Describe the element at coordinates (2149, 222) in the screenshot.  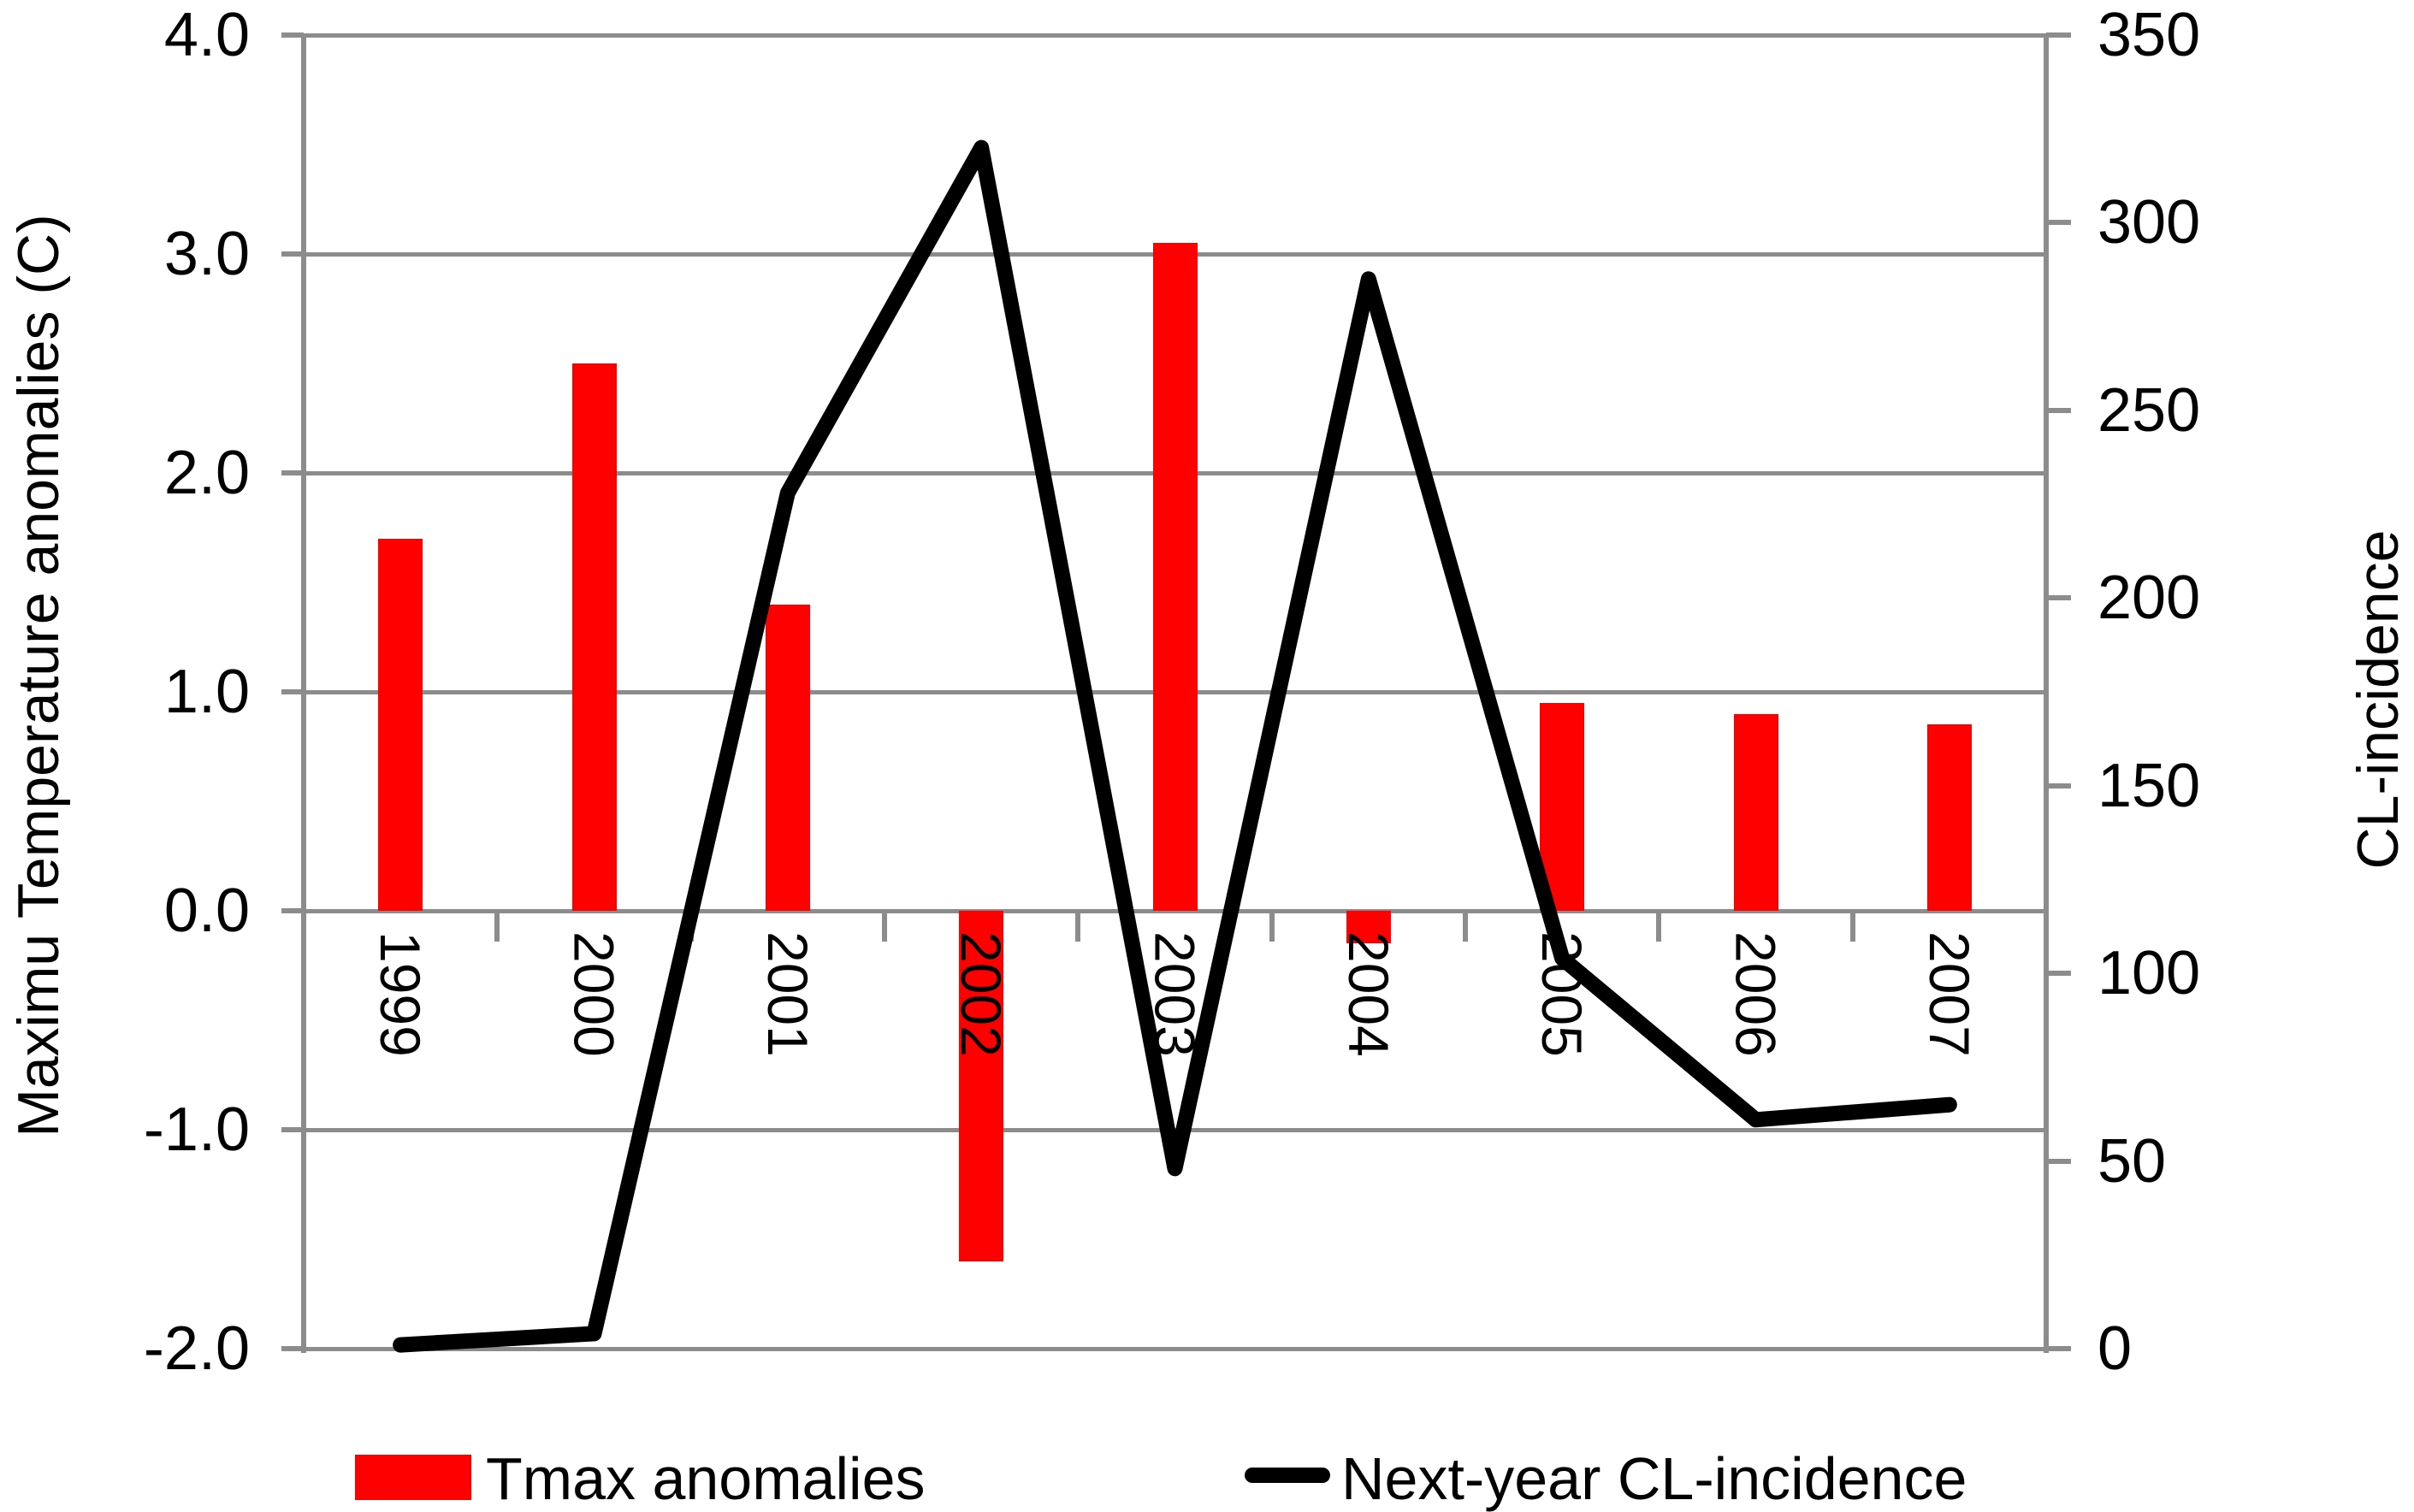
I see `y-right-tick-label-300: 300` at that location.